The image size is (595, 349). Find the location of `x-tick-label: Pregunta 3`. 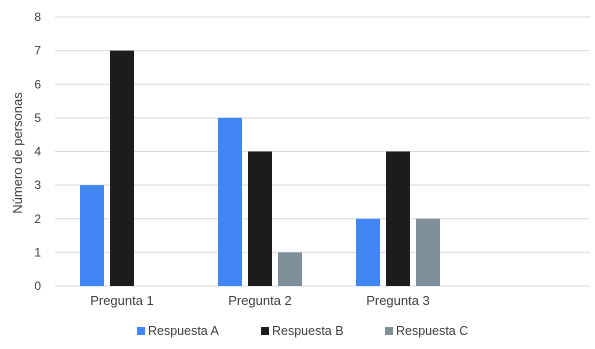

x-tick-label: Pregunta 3 is located at coordinates (398, 300).